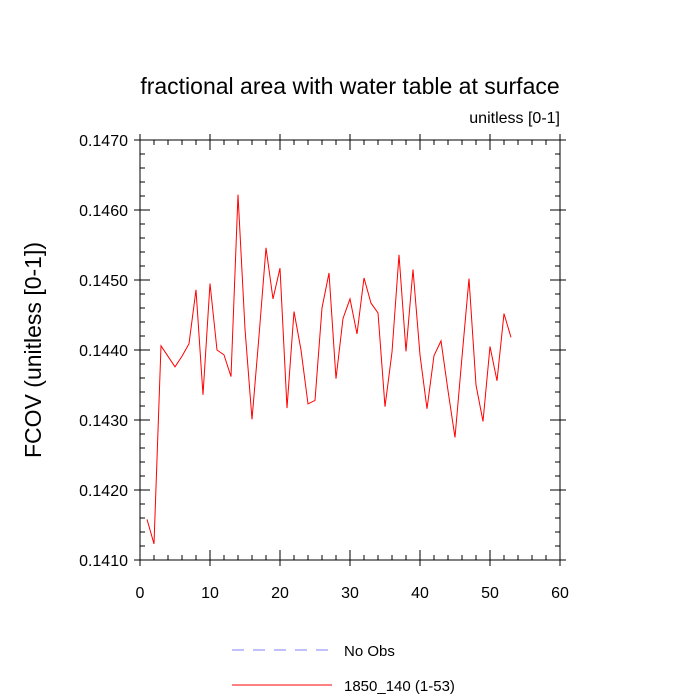 This screenshot has width=700, height=700. Describe the element at coordinates (103, 561) in the screenshot. I see `y-tick-label: 0.1410` at that location.